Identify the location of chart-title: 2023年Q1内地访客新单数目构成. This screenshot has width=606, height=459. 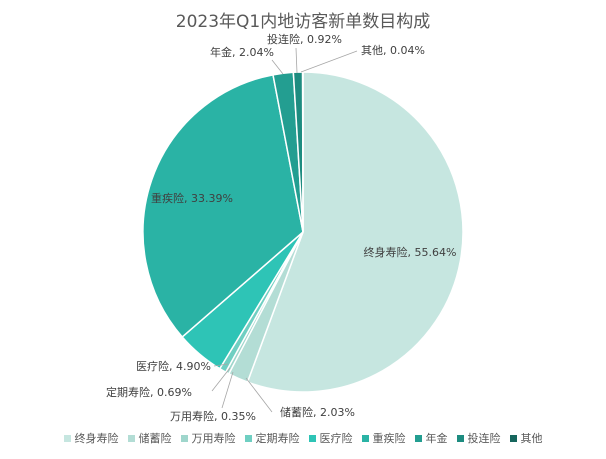
(303, 22).